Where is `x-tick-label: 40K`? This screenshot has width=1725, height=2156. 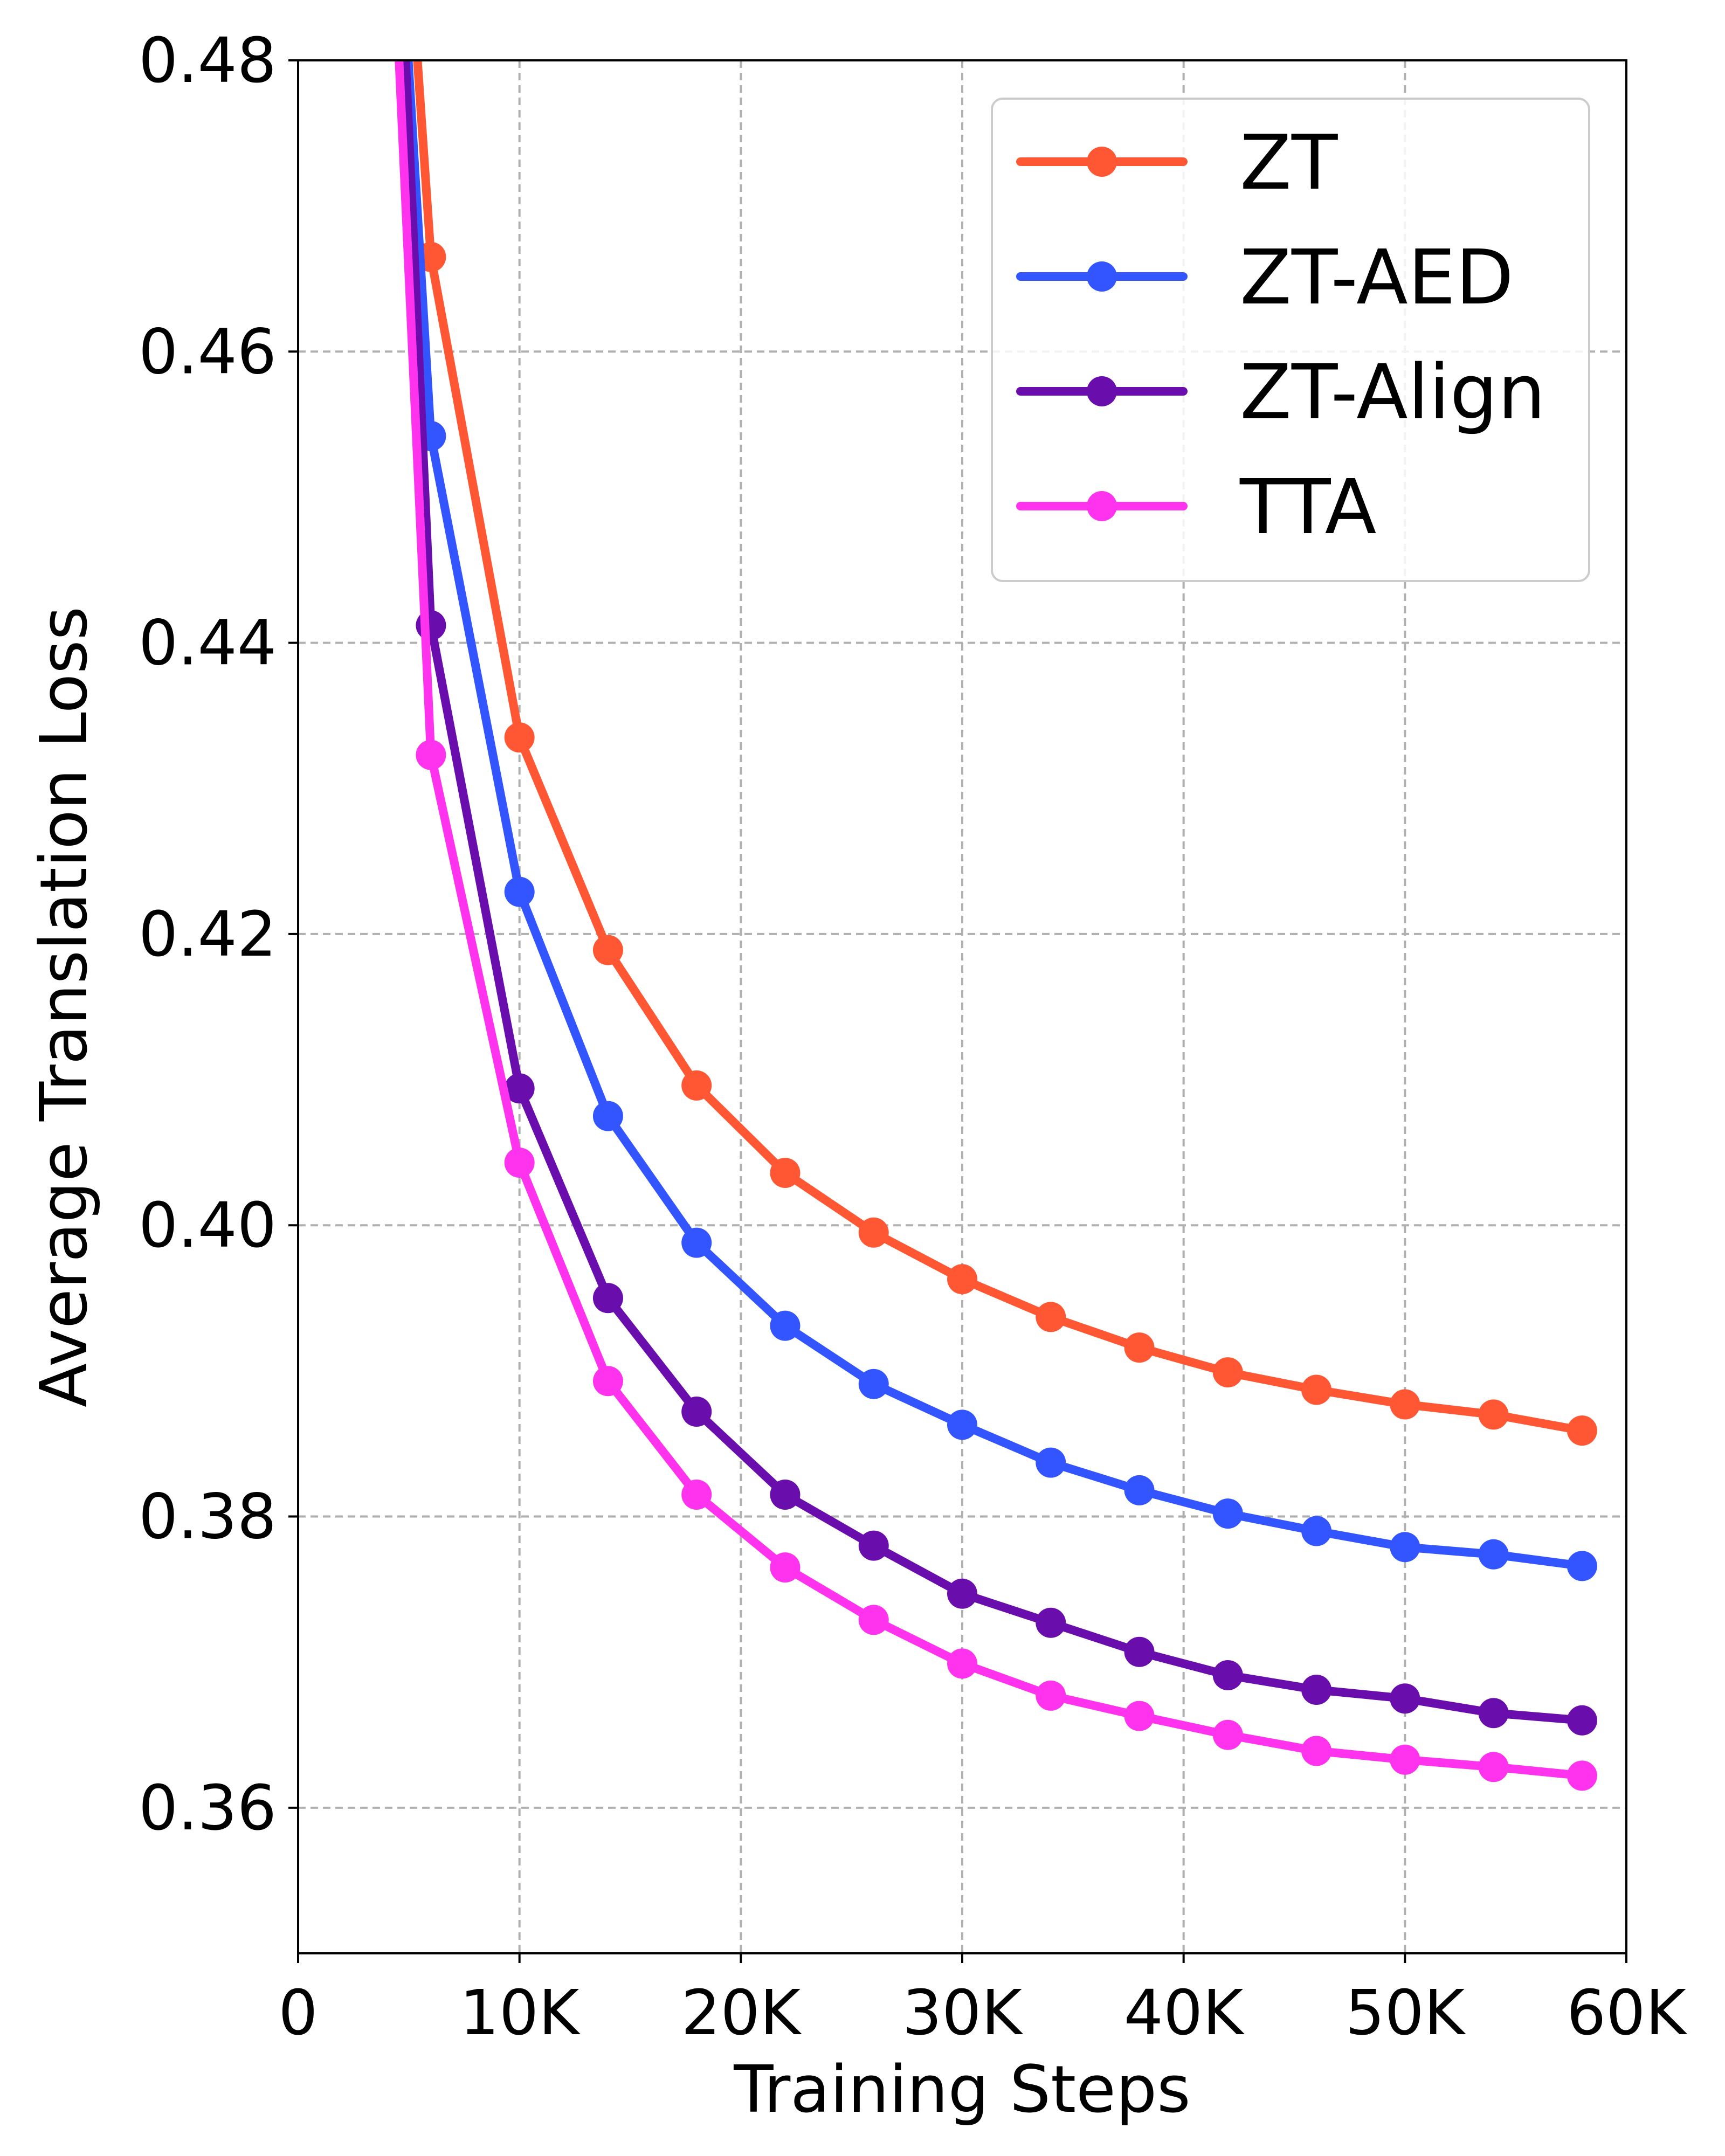 x-tick-label: 40K is located at coordinates (1184, 2013).